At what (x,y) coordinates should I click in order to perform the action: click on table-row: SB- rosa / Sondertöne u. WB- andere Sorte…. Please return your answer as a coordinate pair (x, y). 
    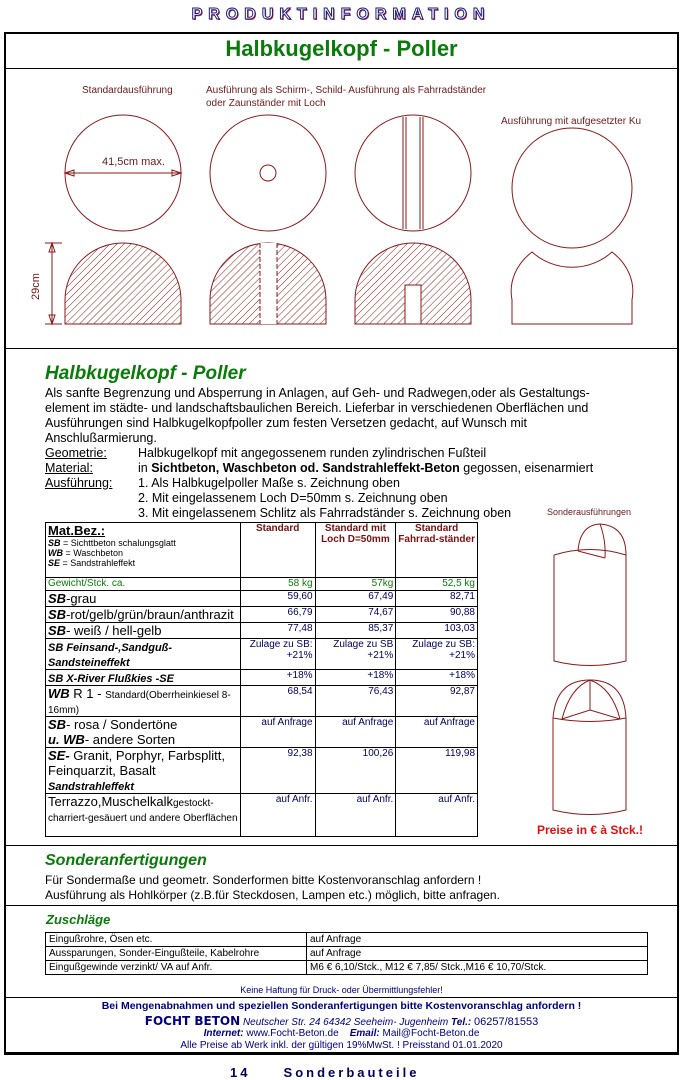
    Looking at the image, I should click on (261, 732).